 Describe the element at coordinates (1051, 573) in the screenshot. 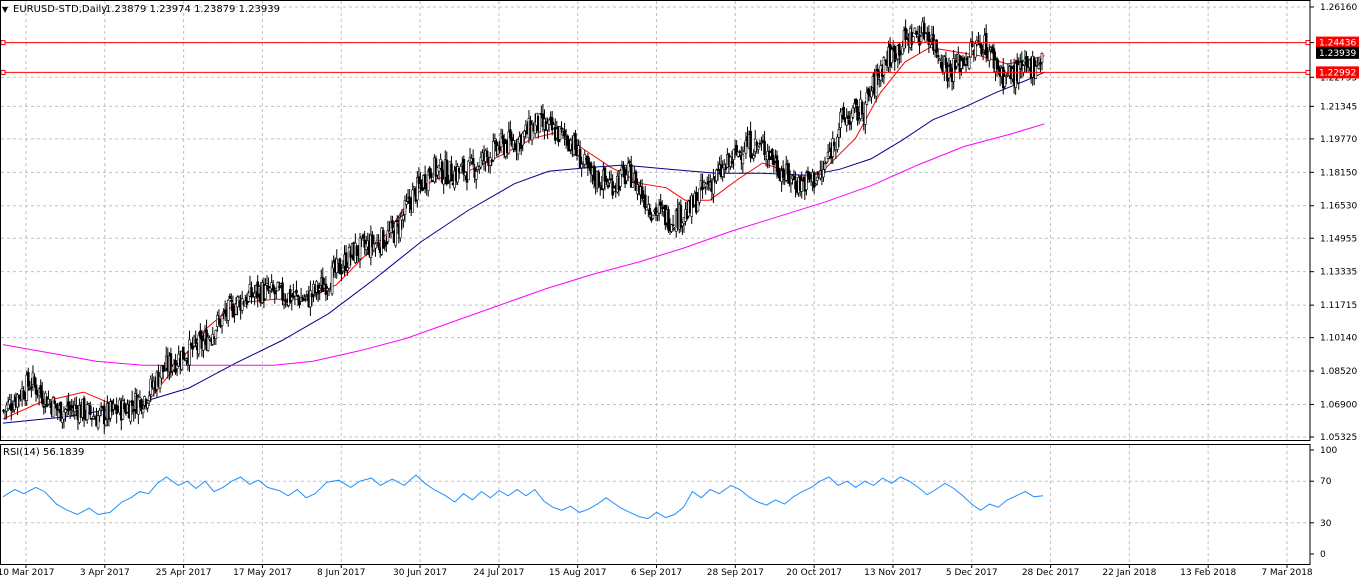

I see `x-tick-label: 28 Dec 2017` at that location.